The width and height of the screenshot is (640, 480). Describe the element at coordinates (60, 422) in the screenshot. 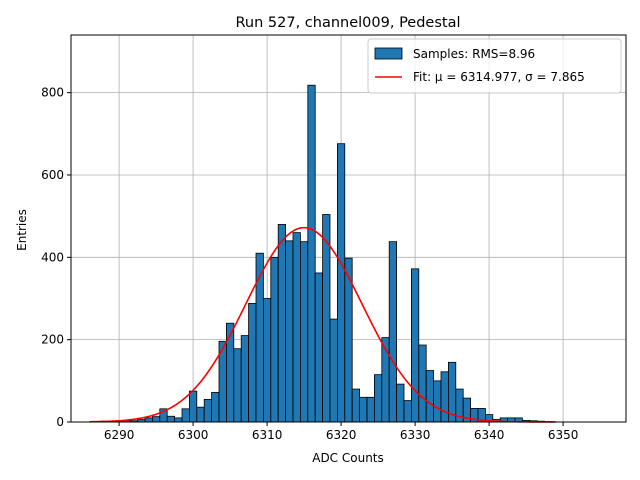

I see `y-tick-label: 0` at that location.